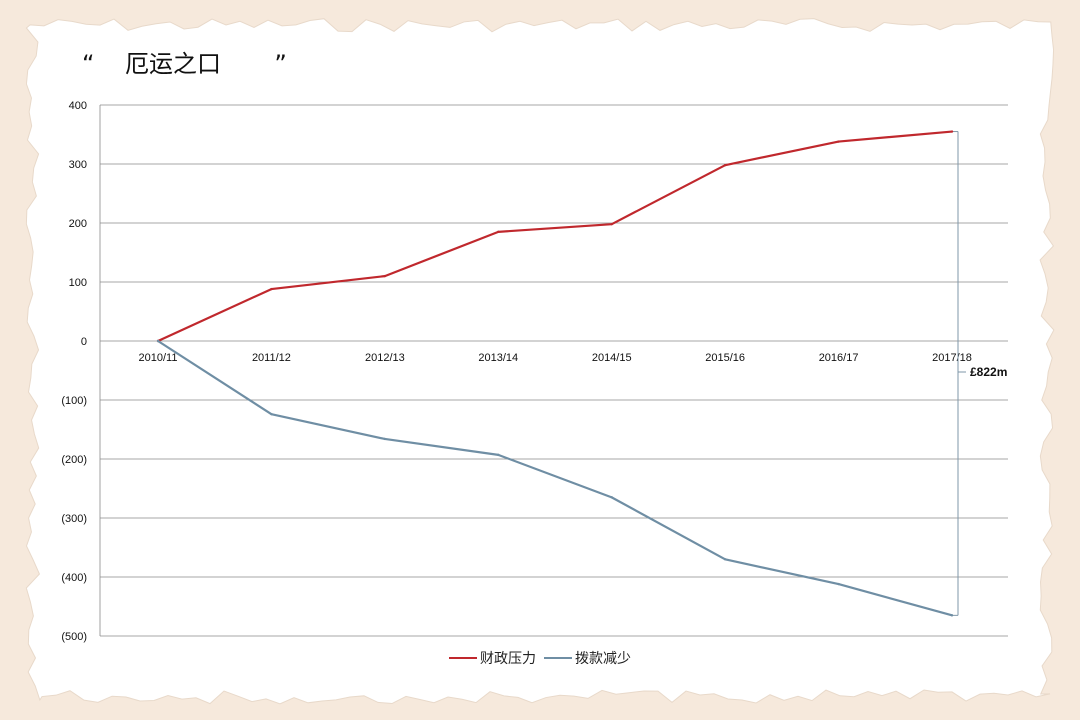  I want to click on y-tick-label: (200), so click(74, 460).